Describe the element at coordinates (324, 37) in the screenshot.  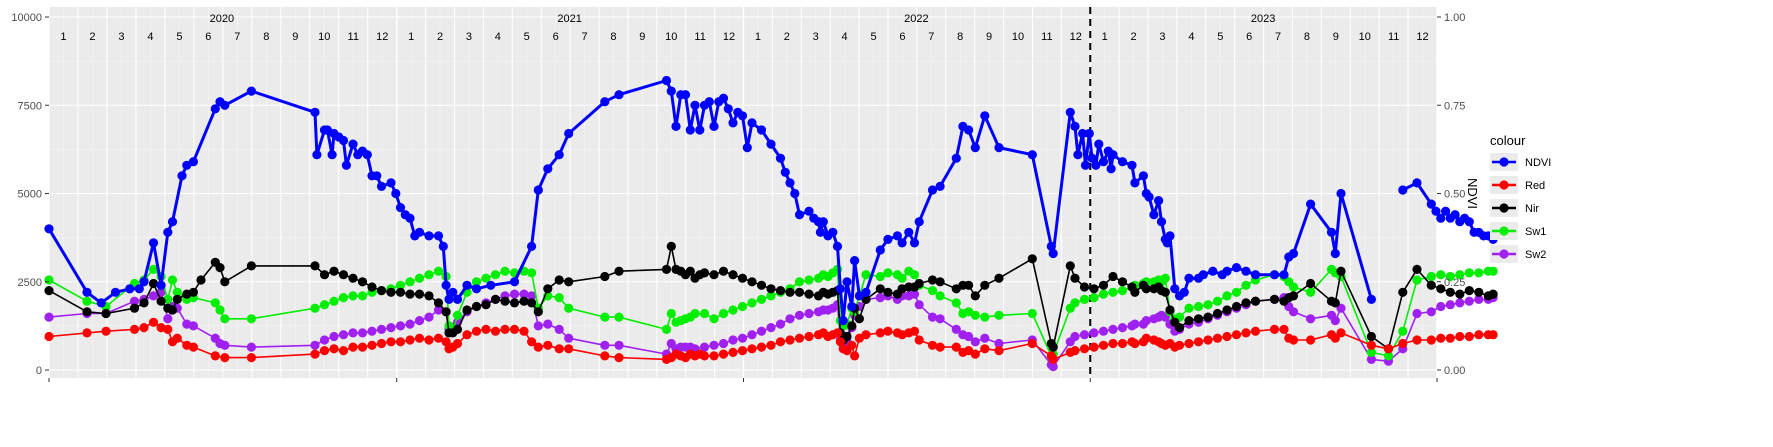
I see `month-label: 10` at that location.